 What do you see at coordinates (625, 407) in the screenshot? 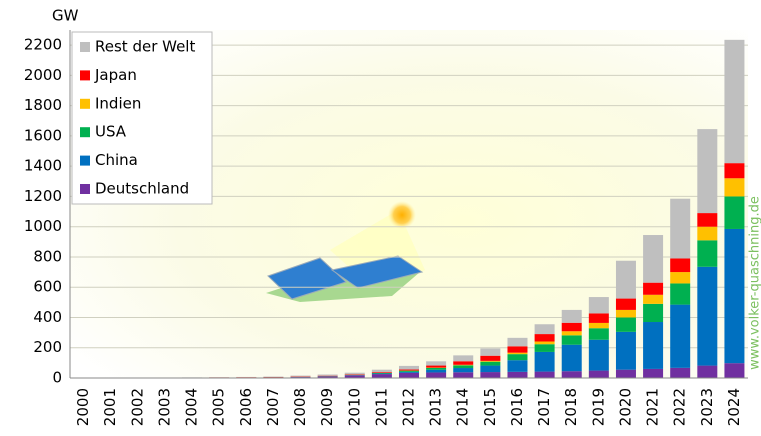
I see `x-tick-label: 2020` at bounding box center [625, 407].